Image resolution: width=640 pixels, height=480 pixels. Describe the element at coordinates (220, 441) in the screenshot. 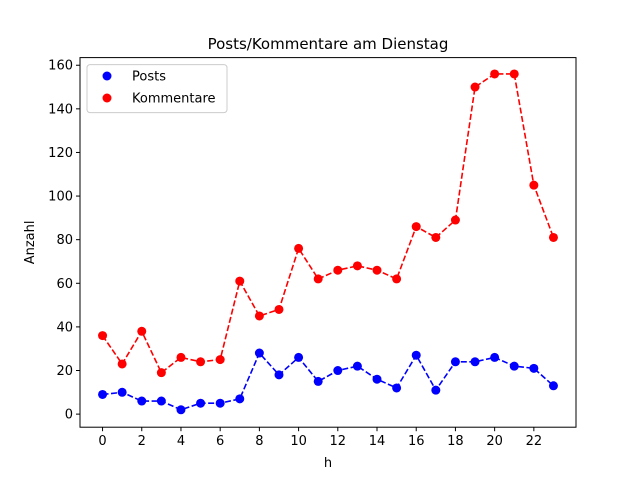

I see `x-tick-label: 6` at that location.